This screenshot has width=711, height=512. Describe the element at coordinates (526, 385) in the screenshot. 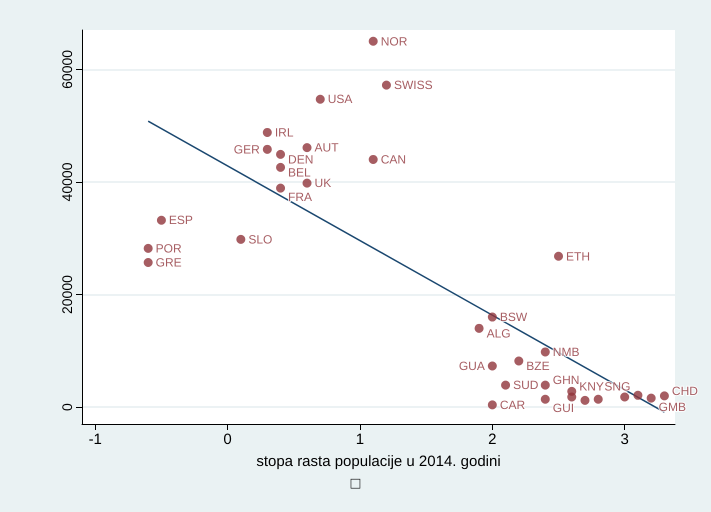

I see `data-label: SUD` at that location.